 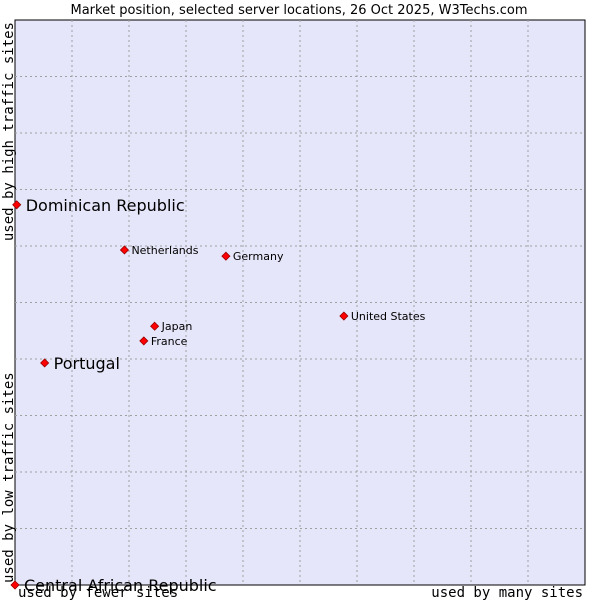 I want to click on data-point-france, so click(x=144, y=341).